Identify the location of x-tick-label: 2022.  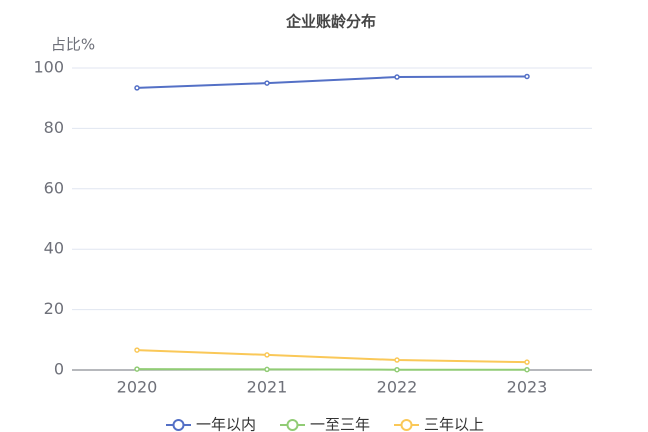
(397, 387).